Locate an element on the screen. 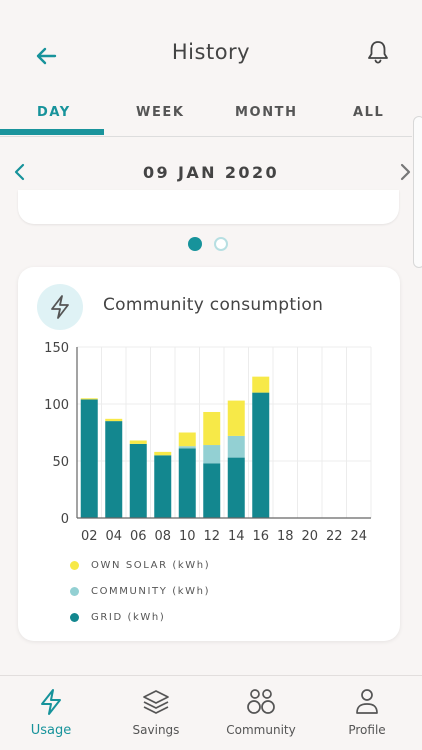 The width and height of the screenshot is (422, 750). bell-icon is located at coordinates (378, 52).